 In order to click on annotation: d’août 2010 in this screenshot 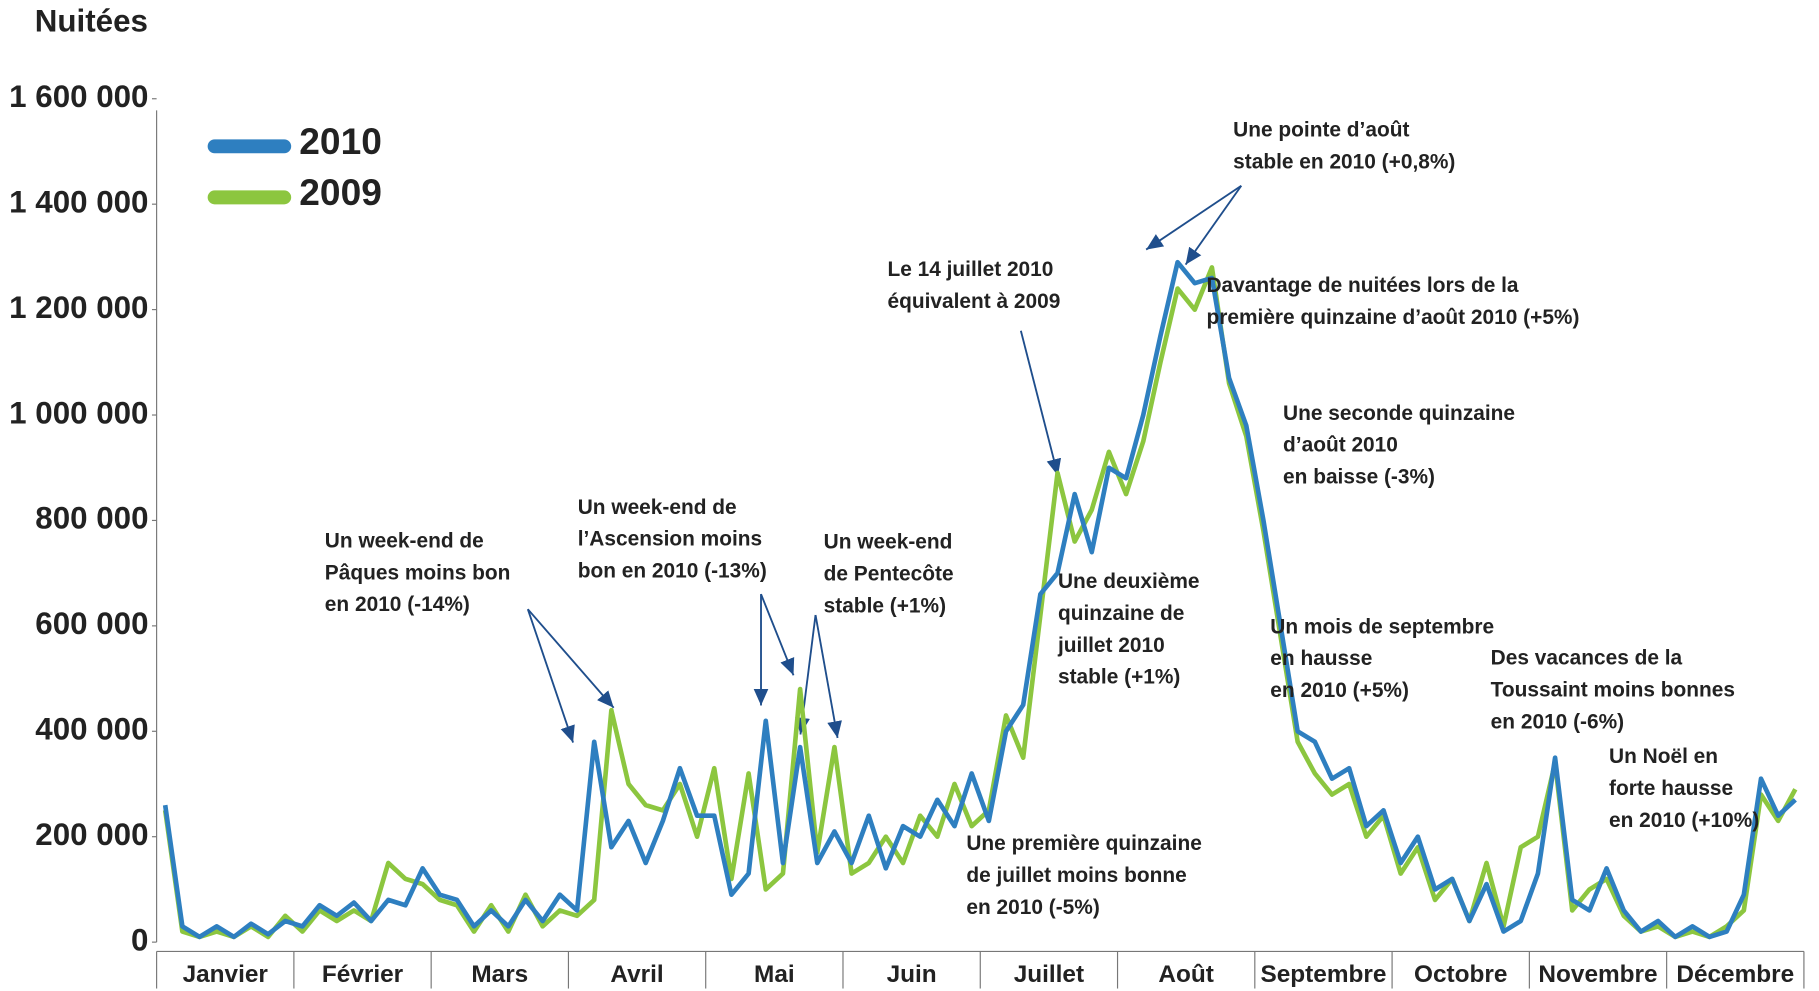, I will do `click(1340, 445)`.